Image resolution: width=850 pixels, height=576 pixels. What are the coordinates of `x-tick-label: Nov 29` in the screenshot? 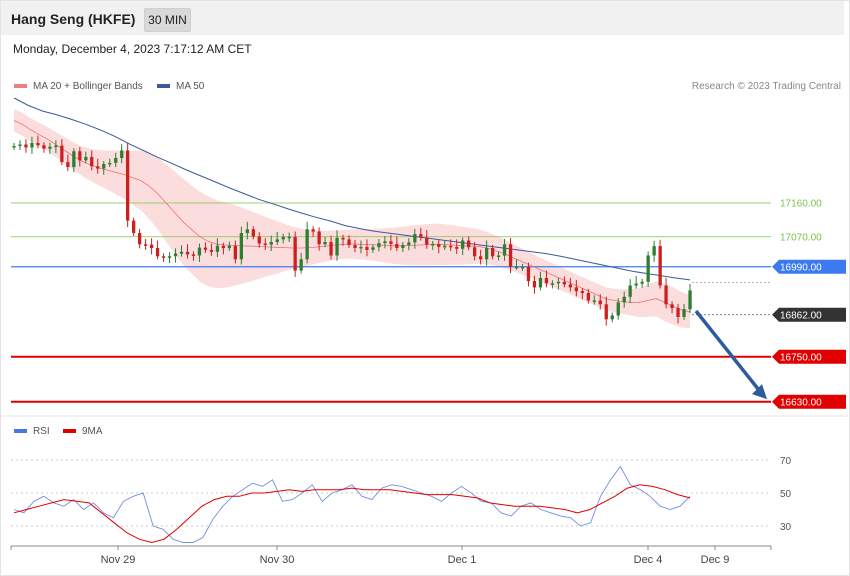 It's located at (118, 560).